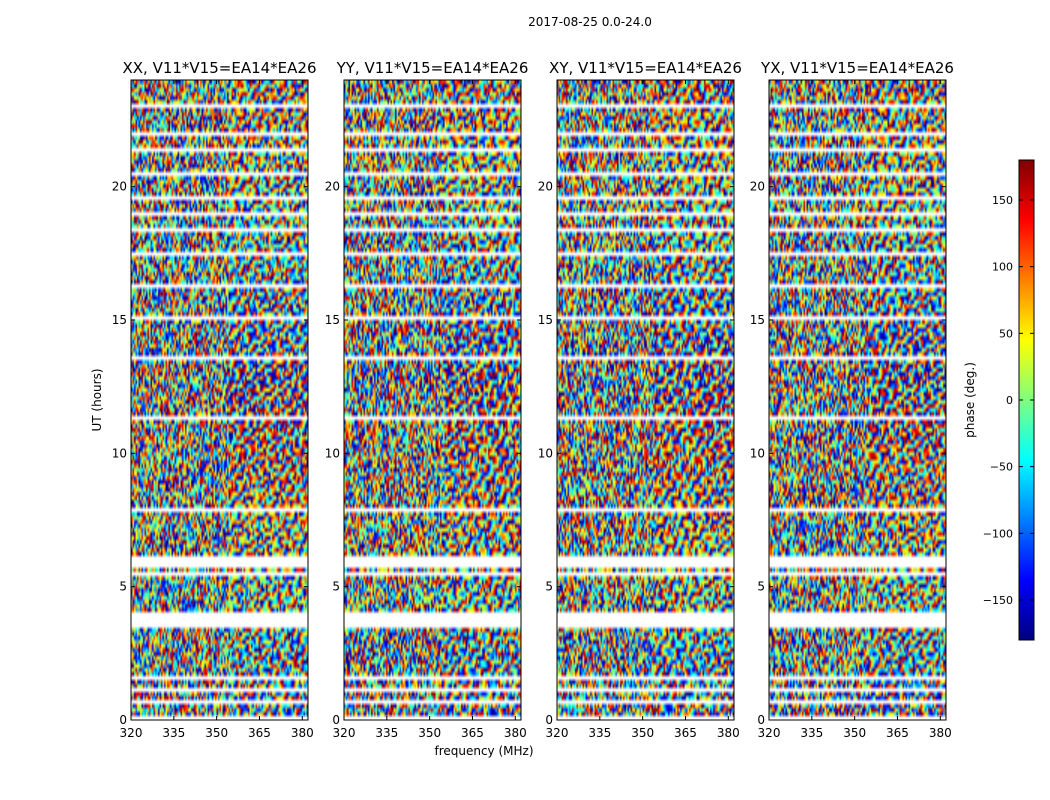 The width and height of the screenshot is (1050, 800). I want to click on colorbar-tick-label: 150, so click(1002, 200).